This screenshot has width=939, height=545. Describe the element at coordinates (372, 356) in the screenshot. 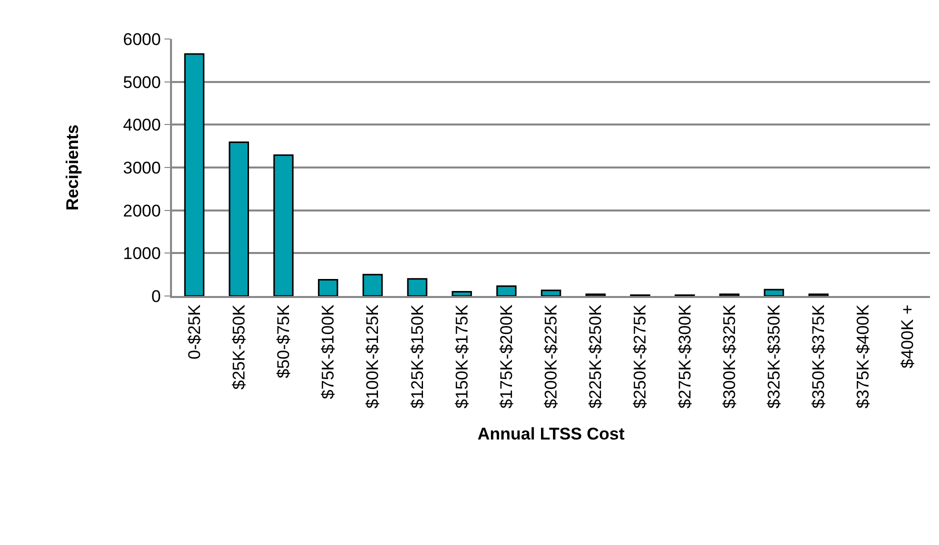

I see `x-tick-label: $100K-$125K` at that location.